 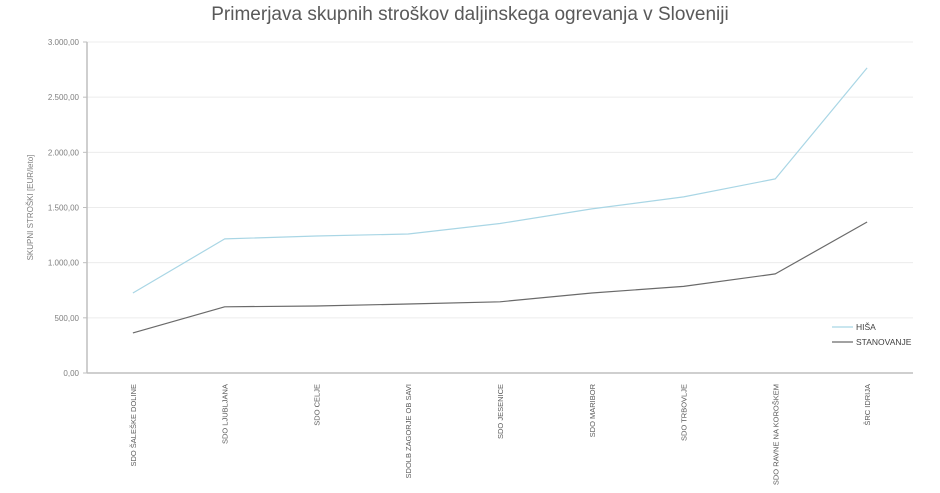 I want to click on y-tick-label: 2.500,00, so click(x=64, y=97).